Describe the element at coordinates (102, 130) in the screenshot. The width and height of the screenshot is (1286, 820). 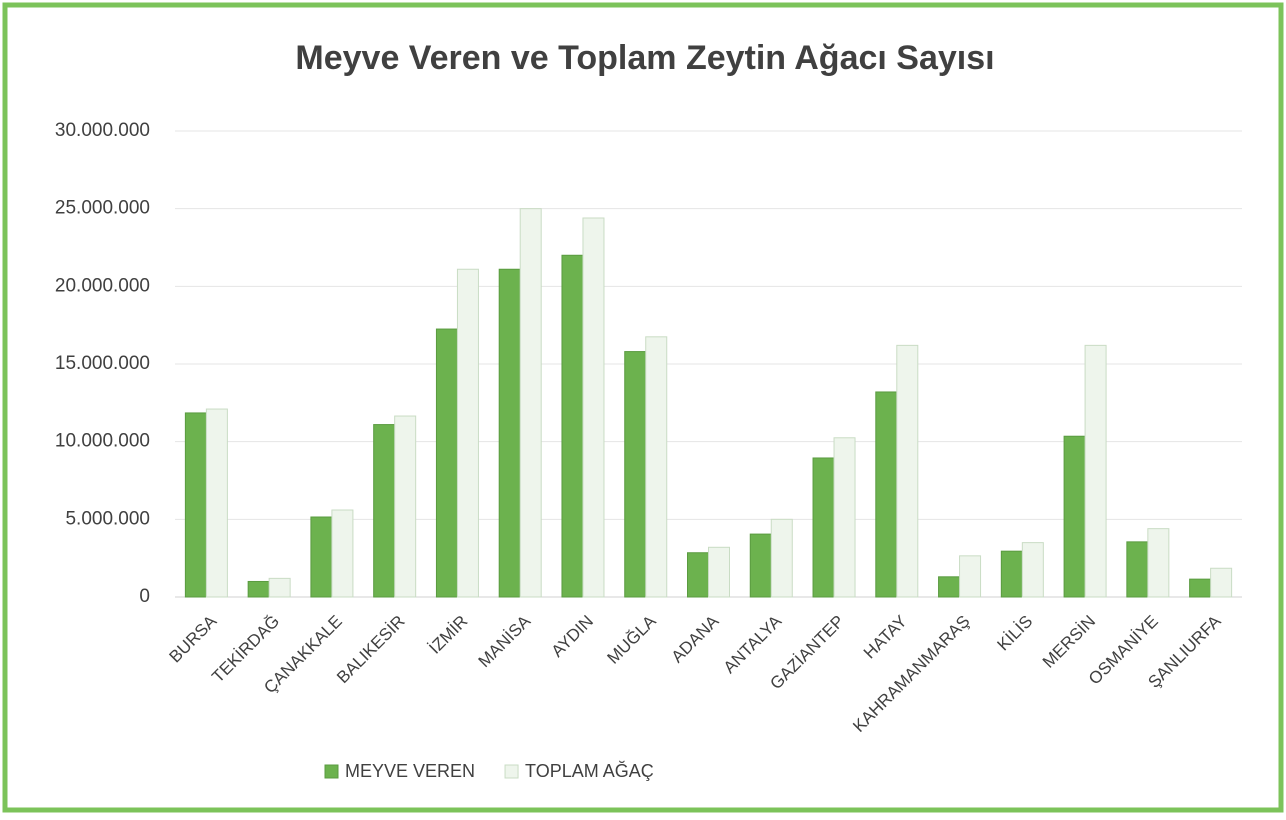
I see `y-tick-label: 30.000.000` at that location.